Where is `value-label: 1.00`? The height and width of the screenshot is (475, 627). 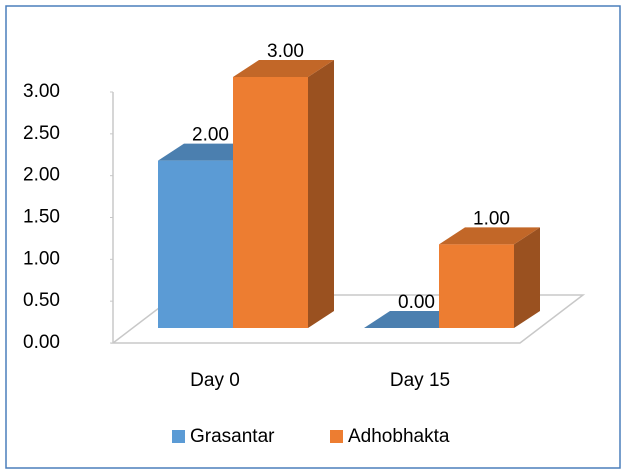 value-label: 1.00 is located at coordinates (491, 218).